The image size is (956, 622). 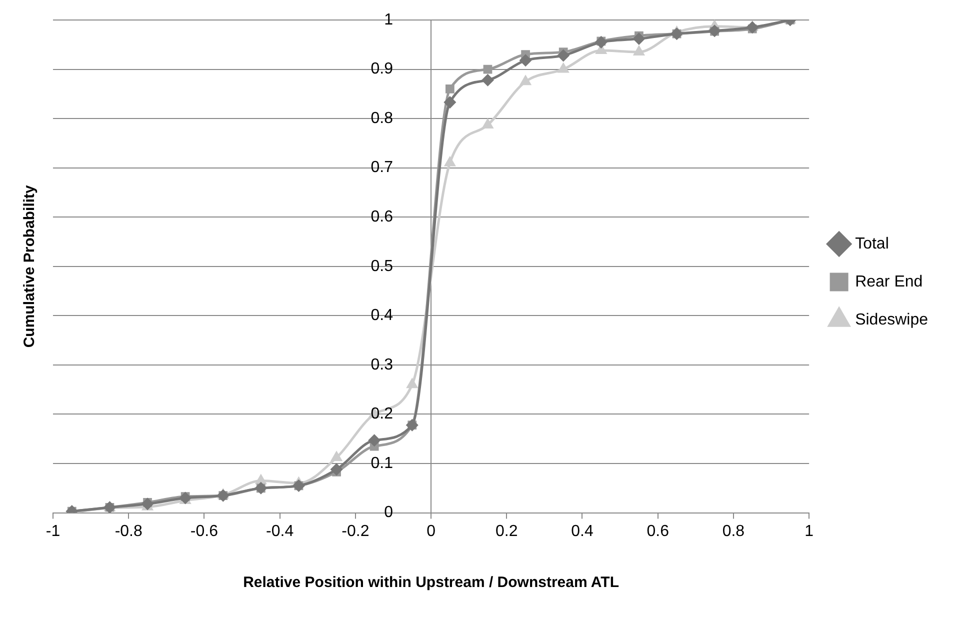 What do you see at coordinates (29, 266) in the screenshot?
I see `y-axis-title: Cumulative Probability` at bounding box center [29, 266].